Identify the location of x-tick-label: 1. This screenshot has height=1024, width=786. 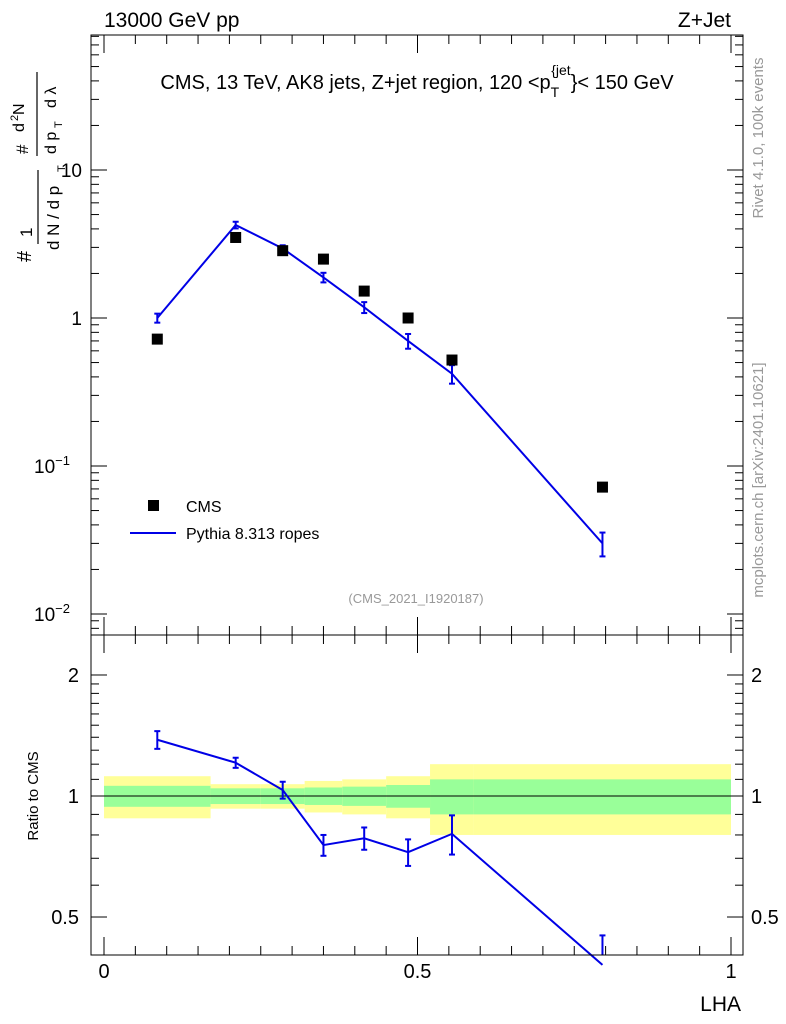
(730, 972).